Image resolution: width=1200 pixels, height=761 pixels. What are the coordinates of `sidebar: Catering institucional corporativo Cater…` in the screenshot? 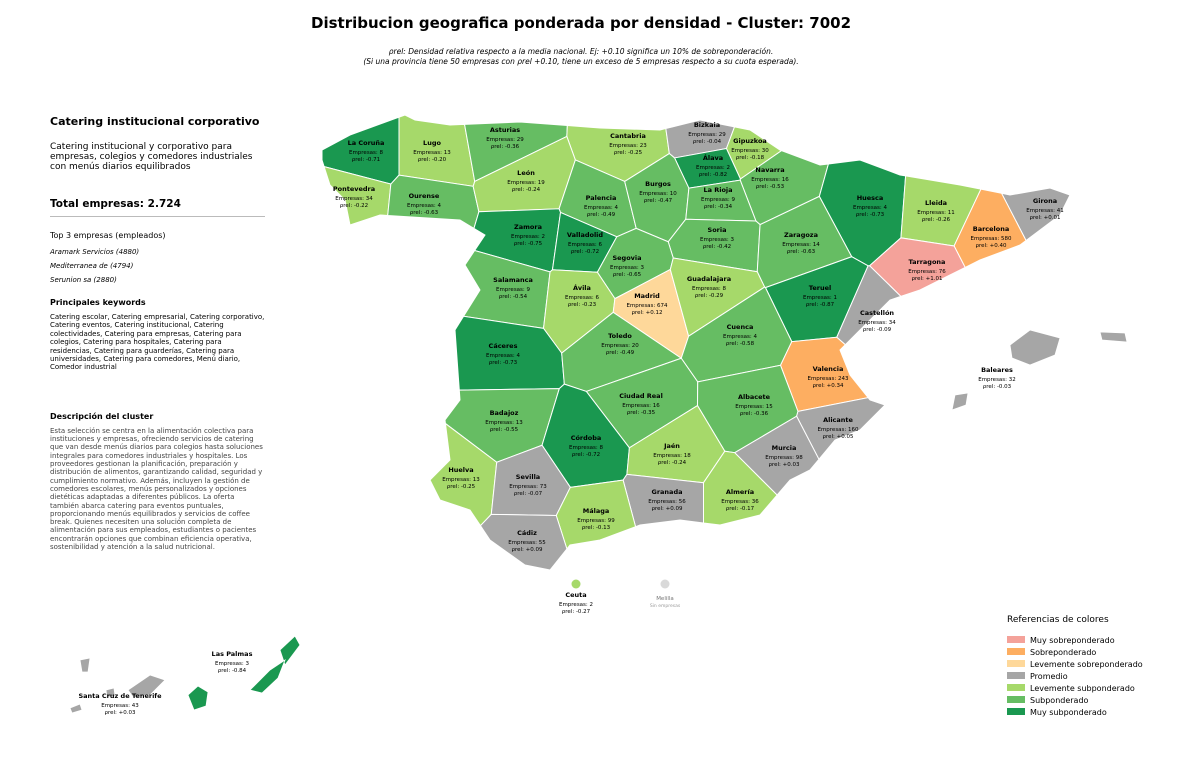 It's located at (157, 333).